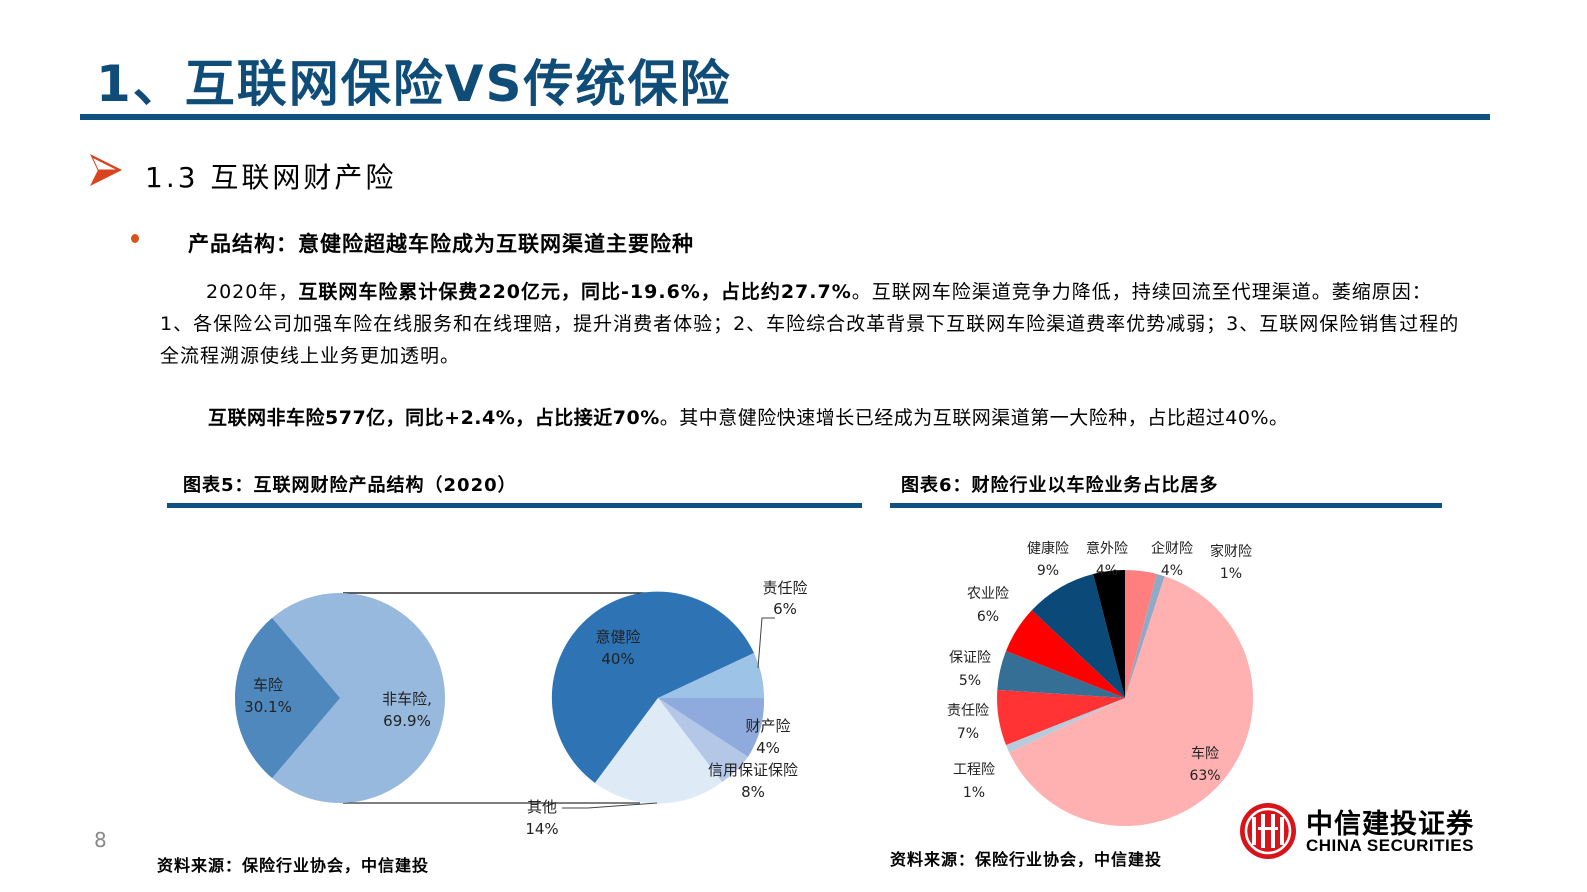 This screenshot has width=1587, height=892. I want to click on para1-bold: 互联网车险累计保费220亿元，同比-19.6%，占比约27.7%, so click(575, 292).